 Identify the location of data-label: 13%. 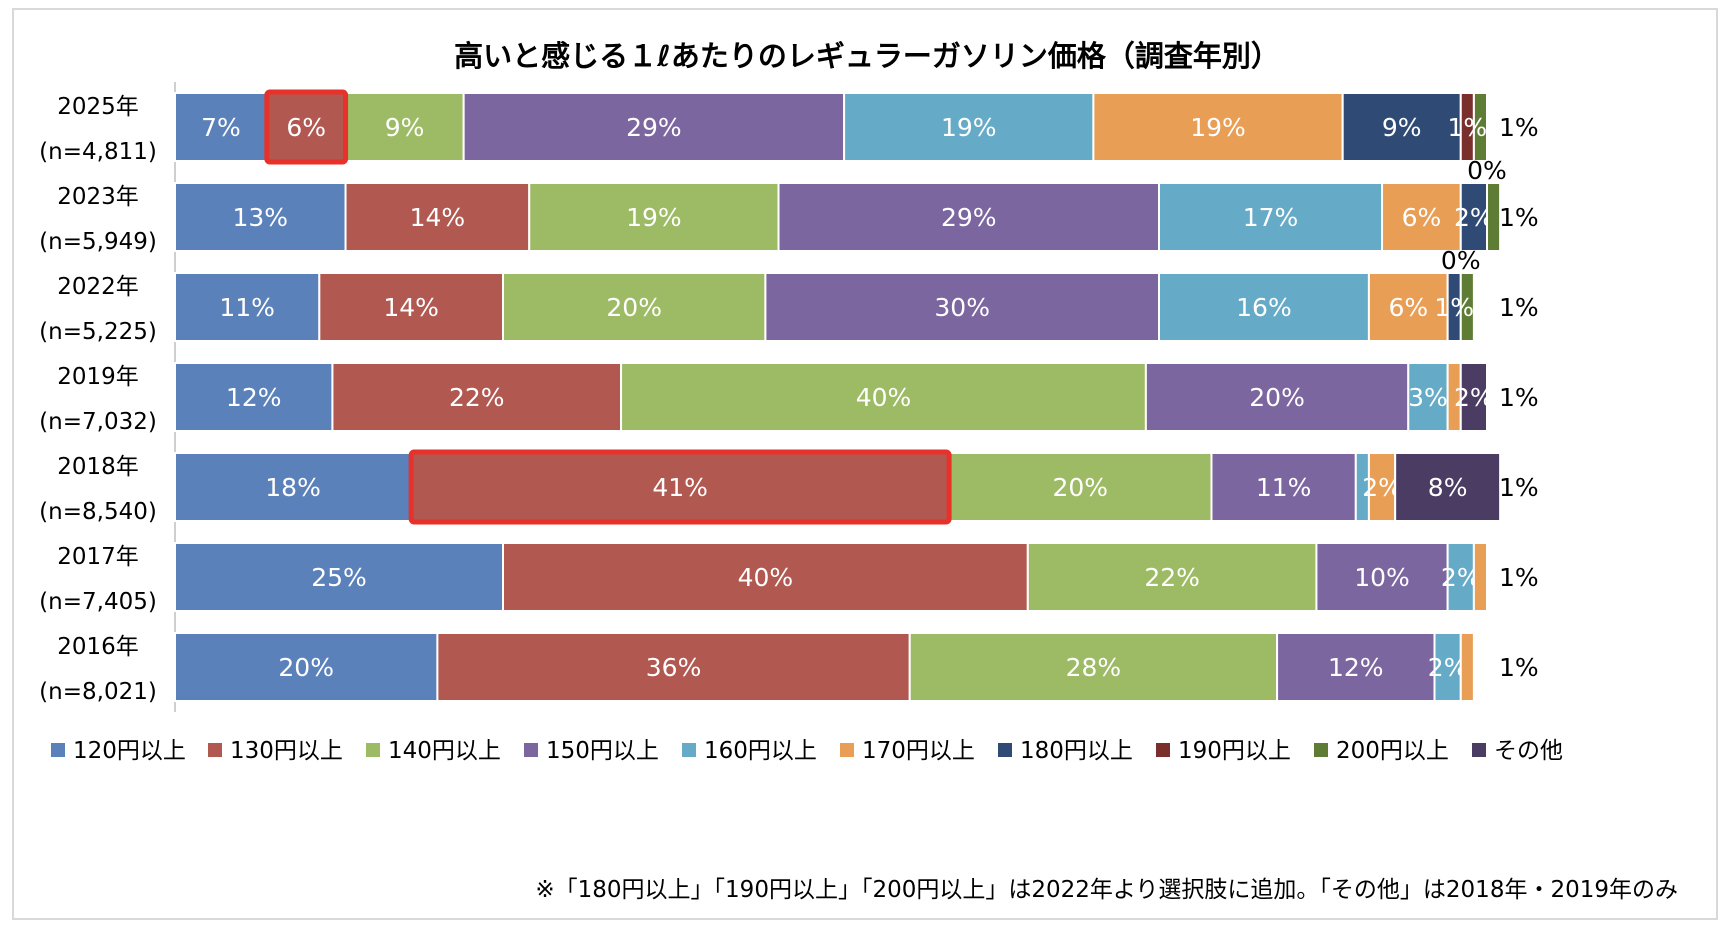
(260, 217).